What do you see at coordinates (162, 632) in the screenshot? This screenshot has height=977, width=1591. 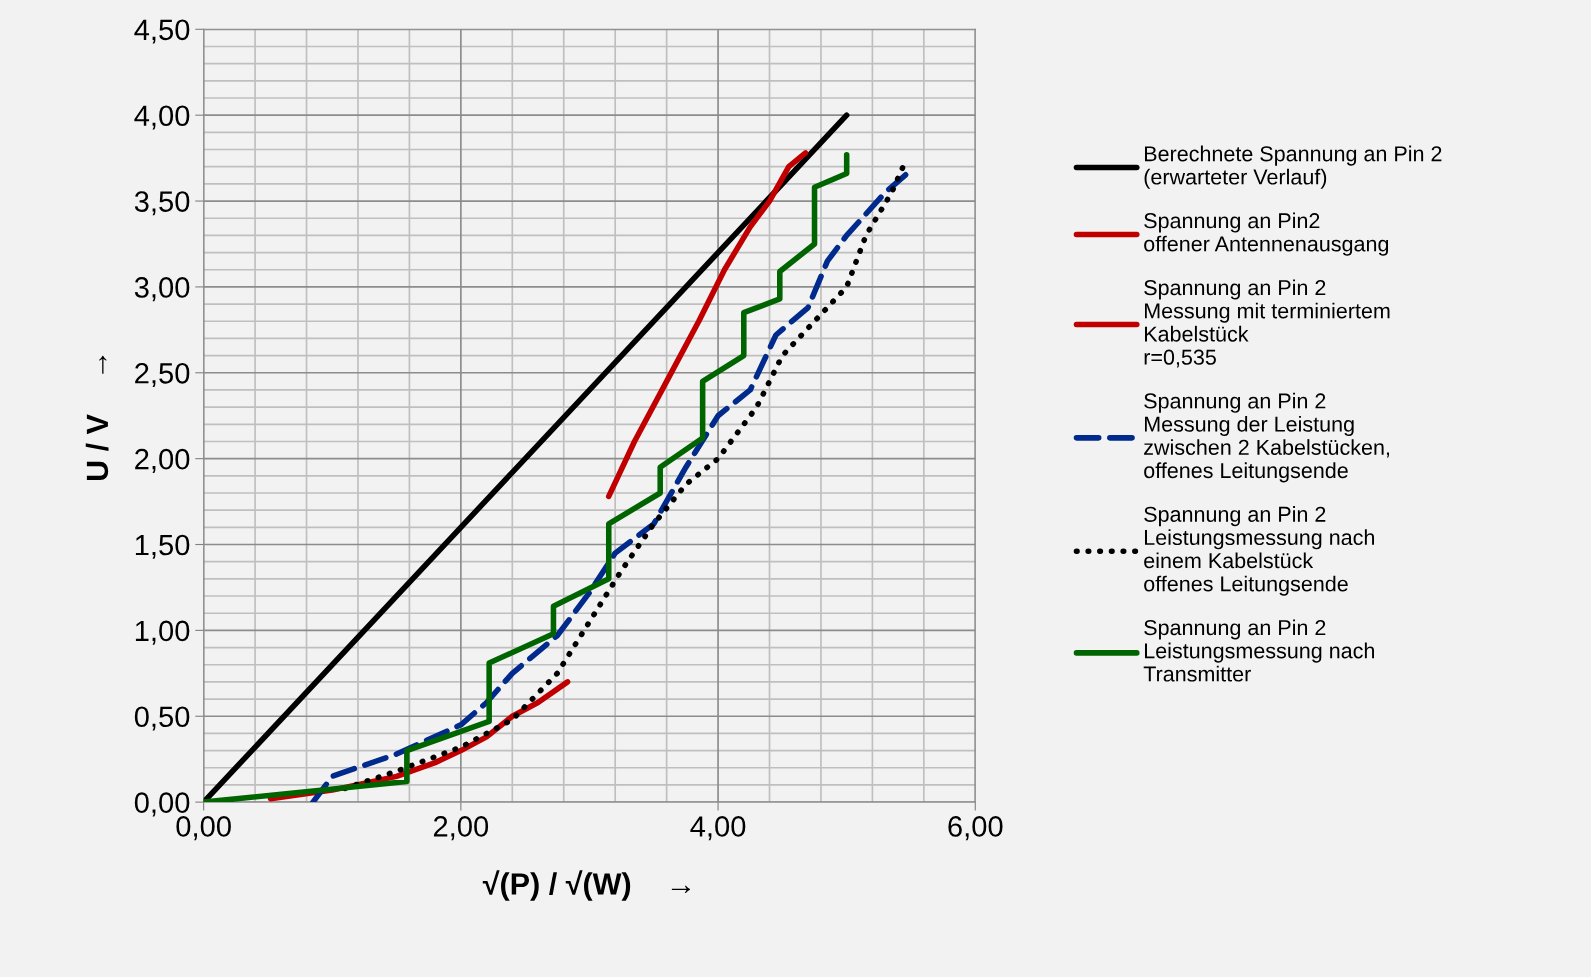 I see `y-tick-label: 1,00` at bounding box center [162, 632].